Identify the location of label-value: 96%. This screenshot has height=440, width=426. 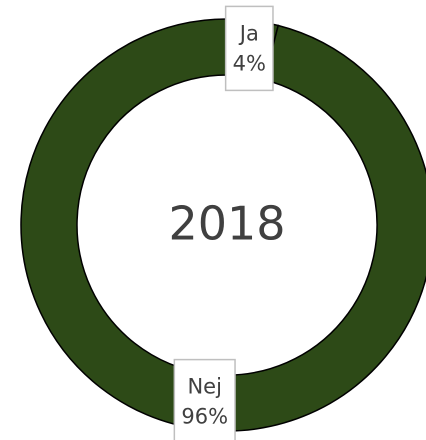
(204, 417).